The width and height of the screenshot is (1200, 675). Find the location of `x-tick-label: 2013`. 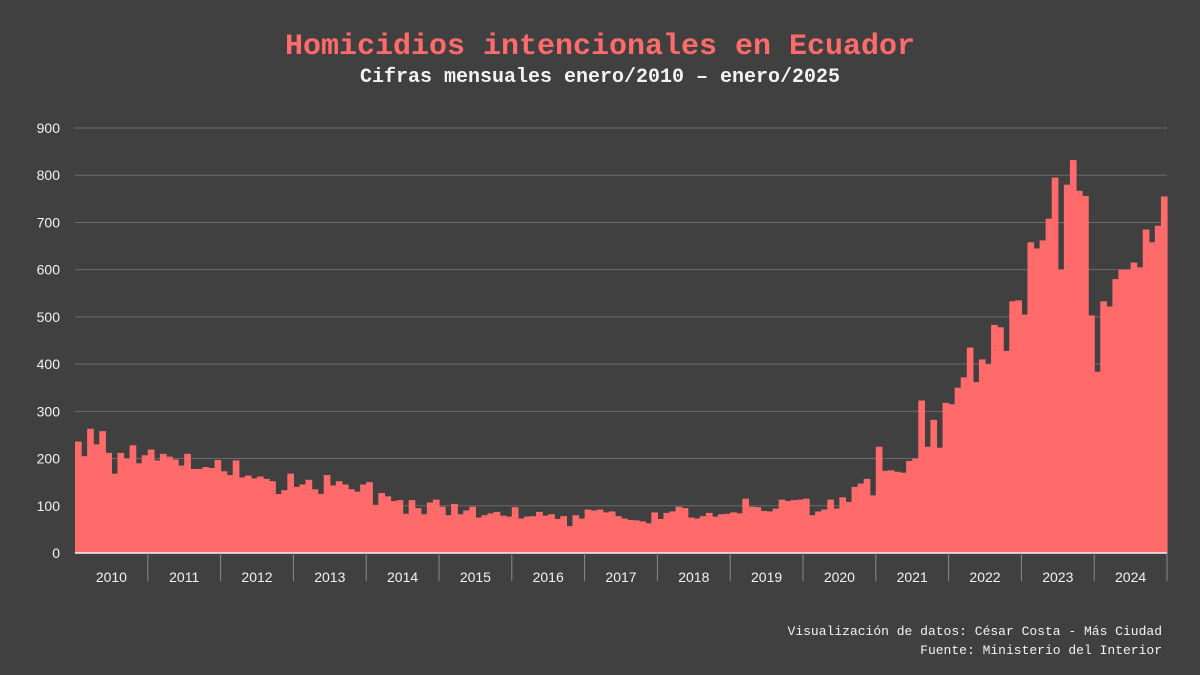

x-tick-label: 2013 is located at coordinates (329, 577).